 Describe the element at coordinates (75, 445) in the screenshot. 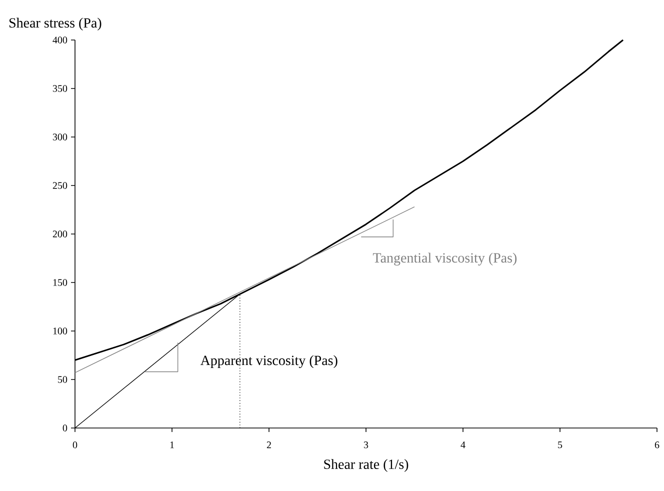

I see `x-tick-label: 0` at that location.